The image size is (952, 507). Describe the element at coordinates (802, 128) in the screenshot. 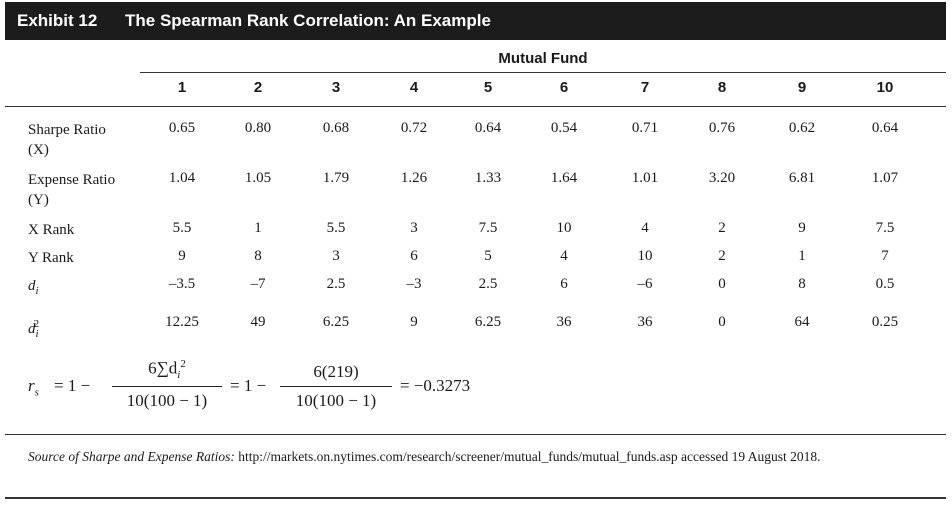

I see `table-cell: 0.62` at that location.